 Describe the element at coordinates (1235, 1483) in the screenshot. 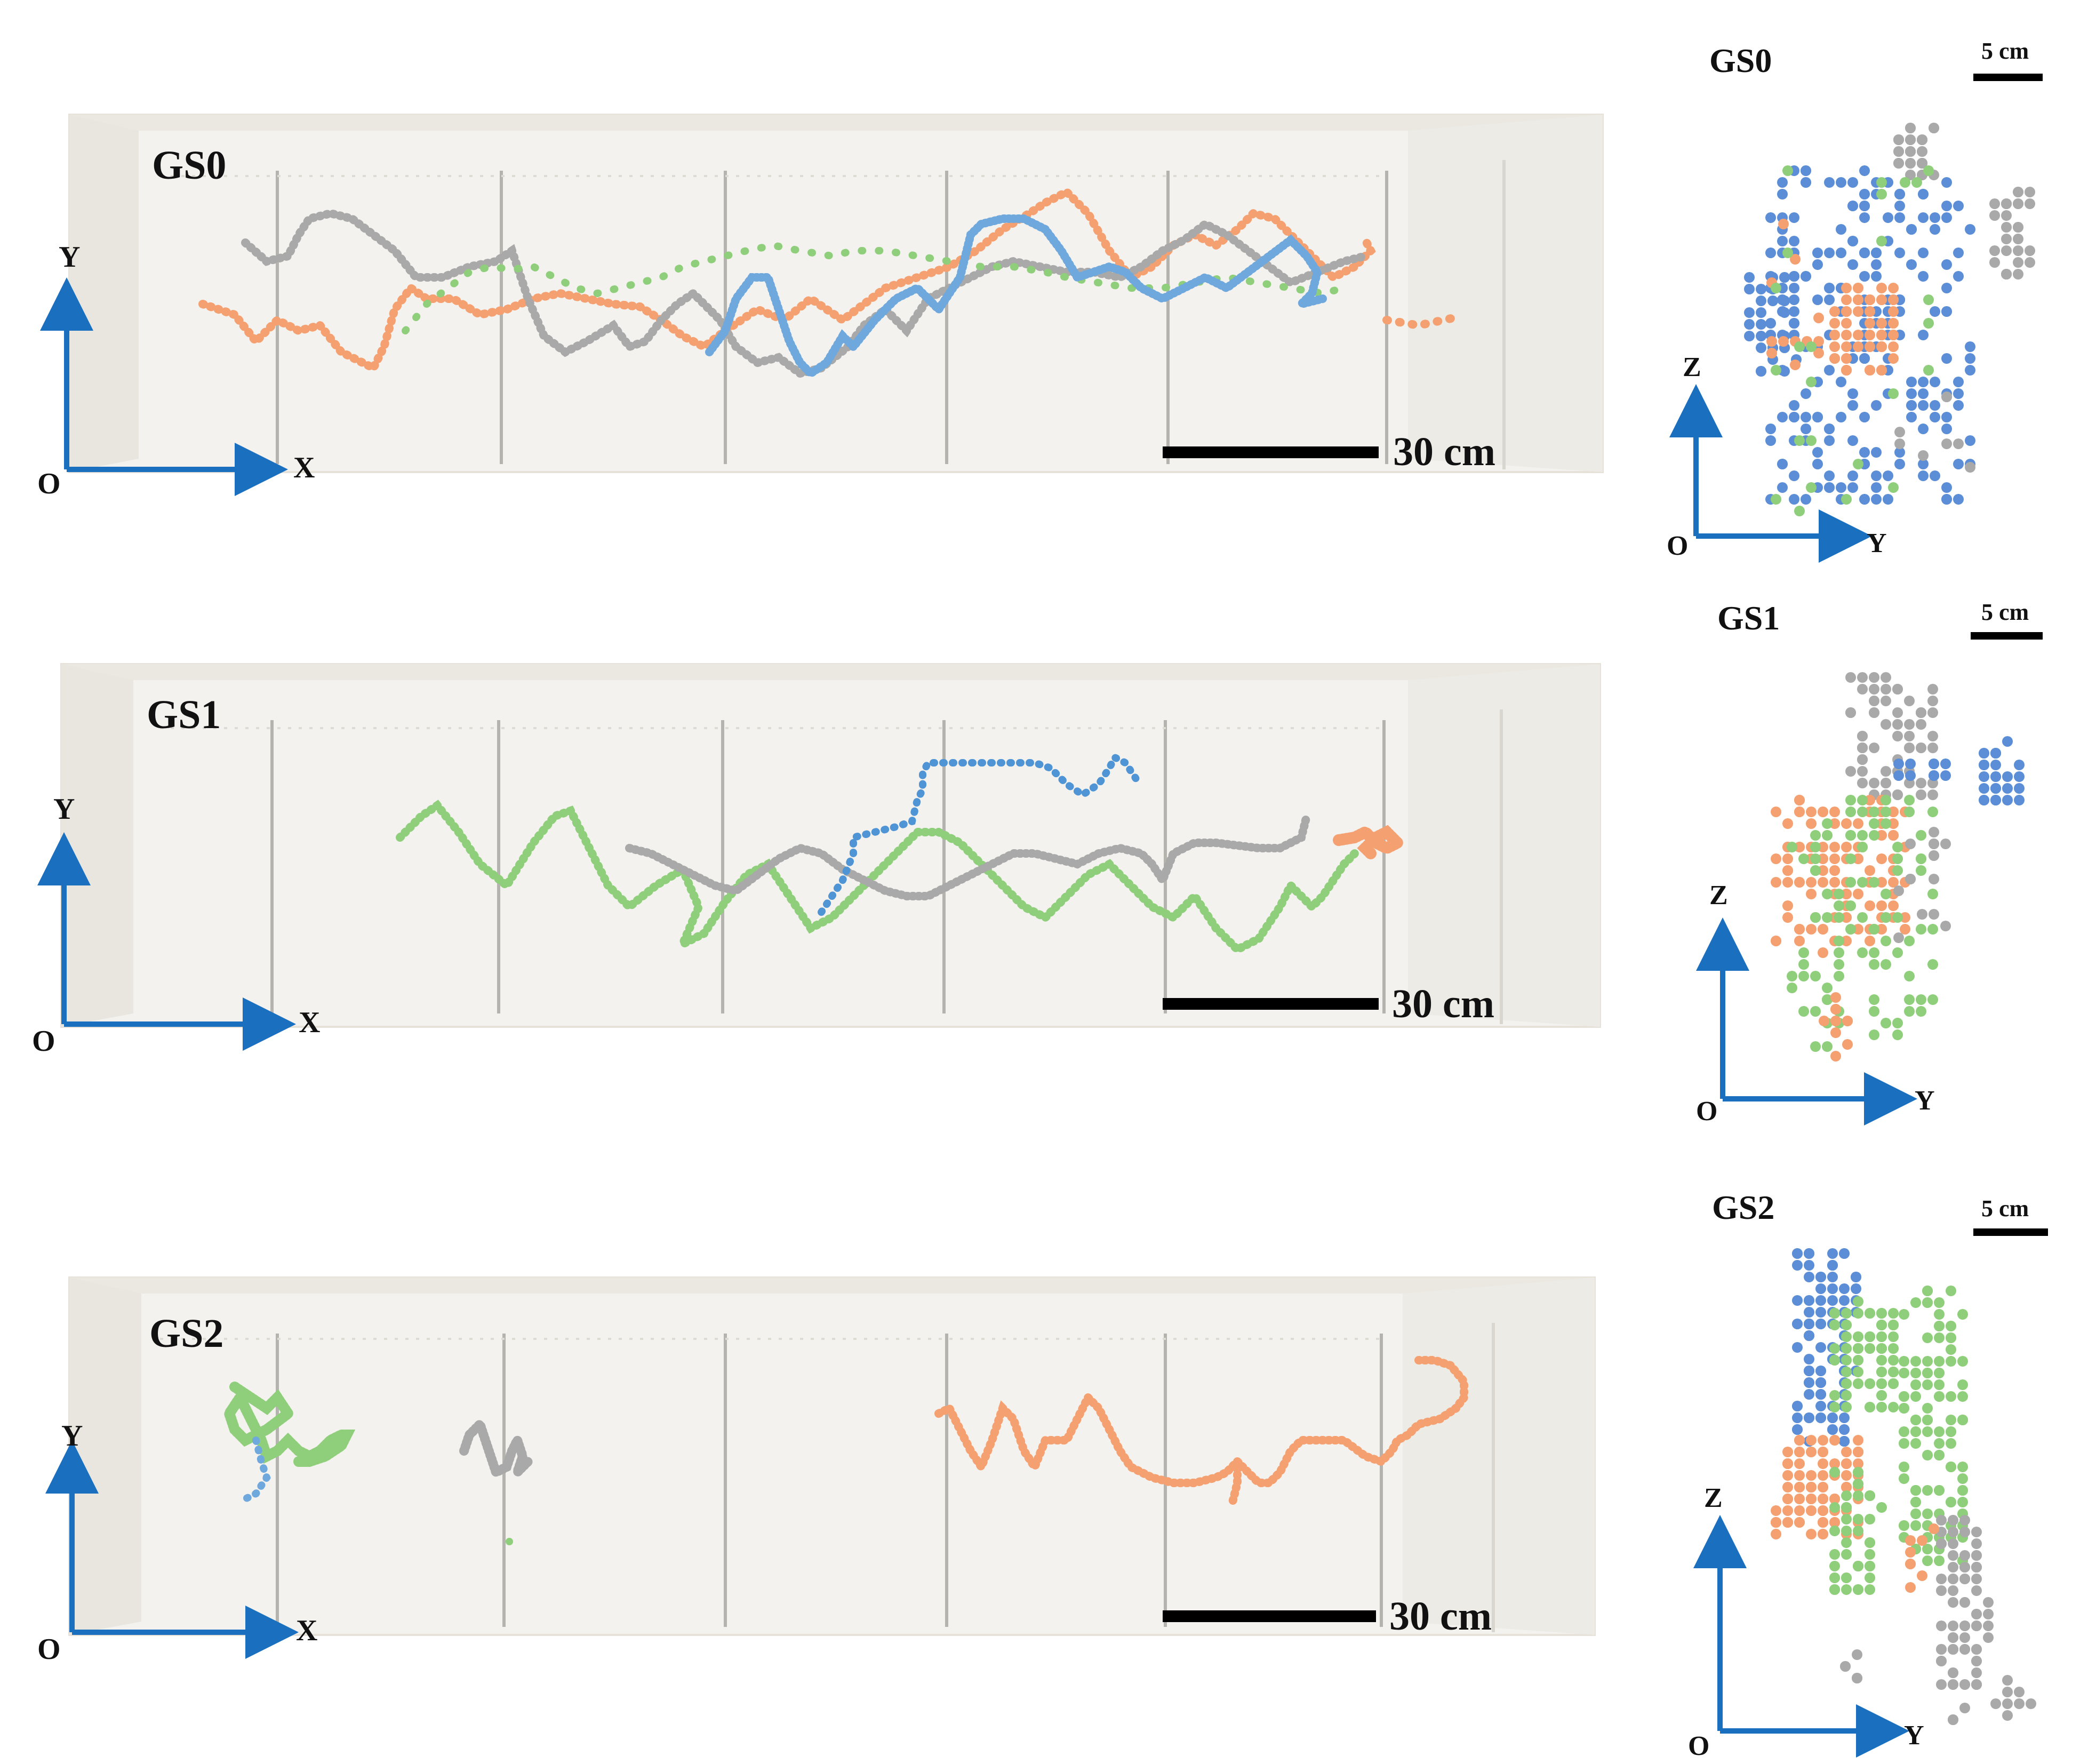

I see `track-orange-branch` at that location.